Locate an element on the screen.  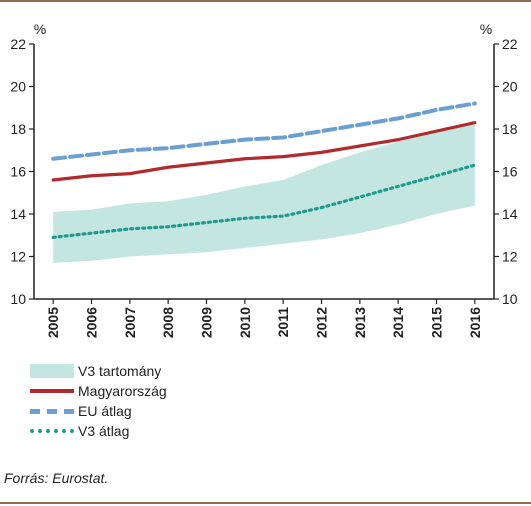
y-tick-label-left: 20 is located at coordinates (18, 87).